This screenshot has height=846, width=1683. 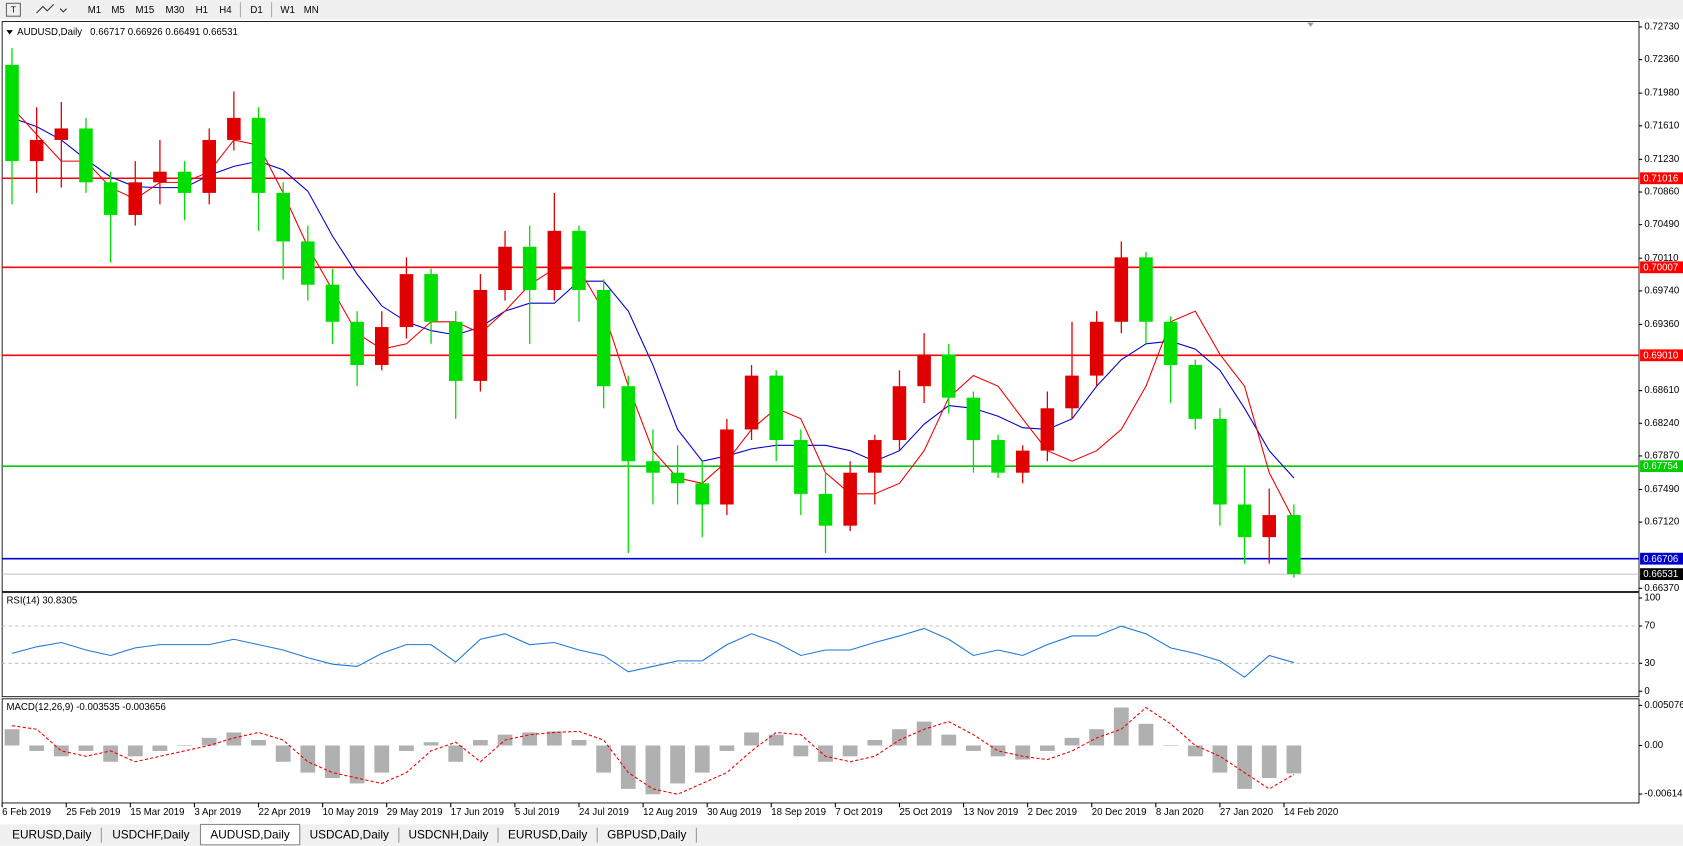 What do you see at coordinates (537, 812) in the screenshot?
I see `x-tick-label: 5 Jul 2019` at bounding box center [537, 812].